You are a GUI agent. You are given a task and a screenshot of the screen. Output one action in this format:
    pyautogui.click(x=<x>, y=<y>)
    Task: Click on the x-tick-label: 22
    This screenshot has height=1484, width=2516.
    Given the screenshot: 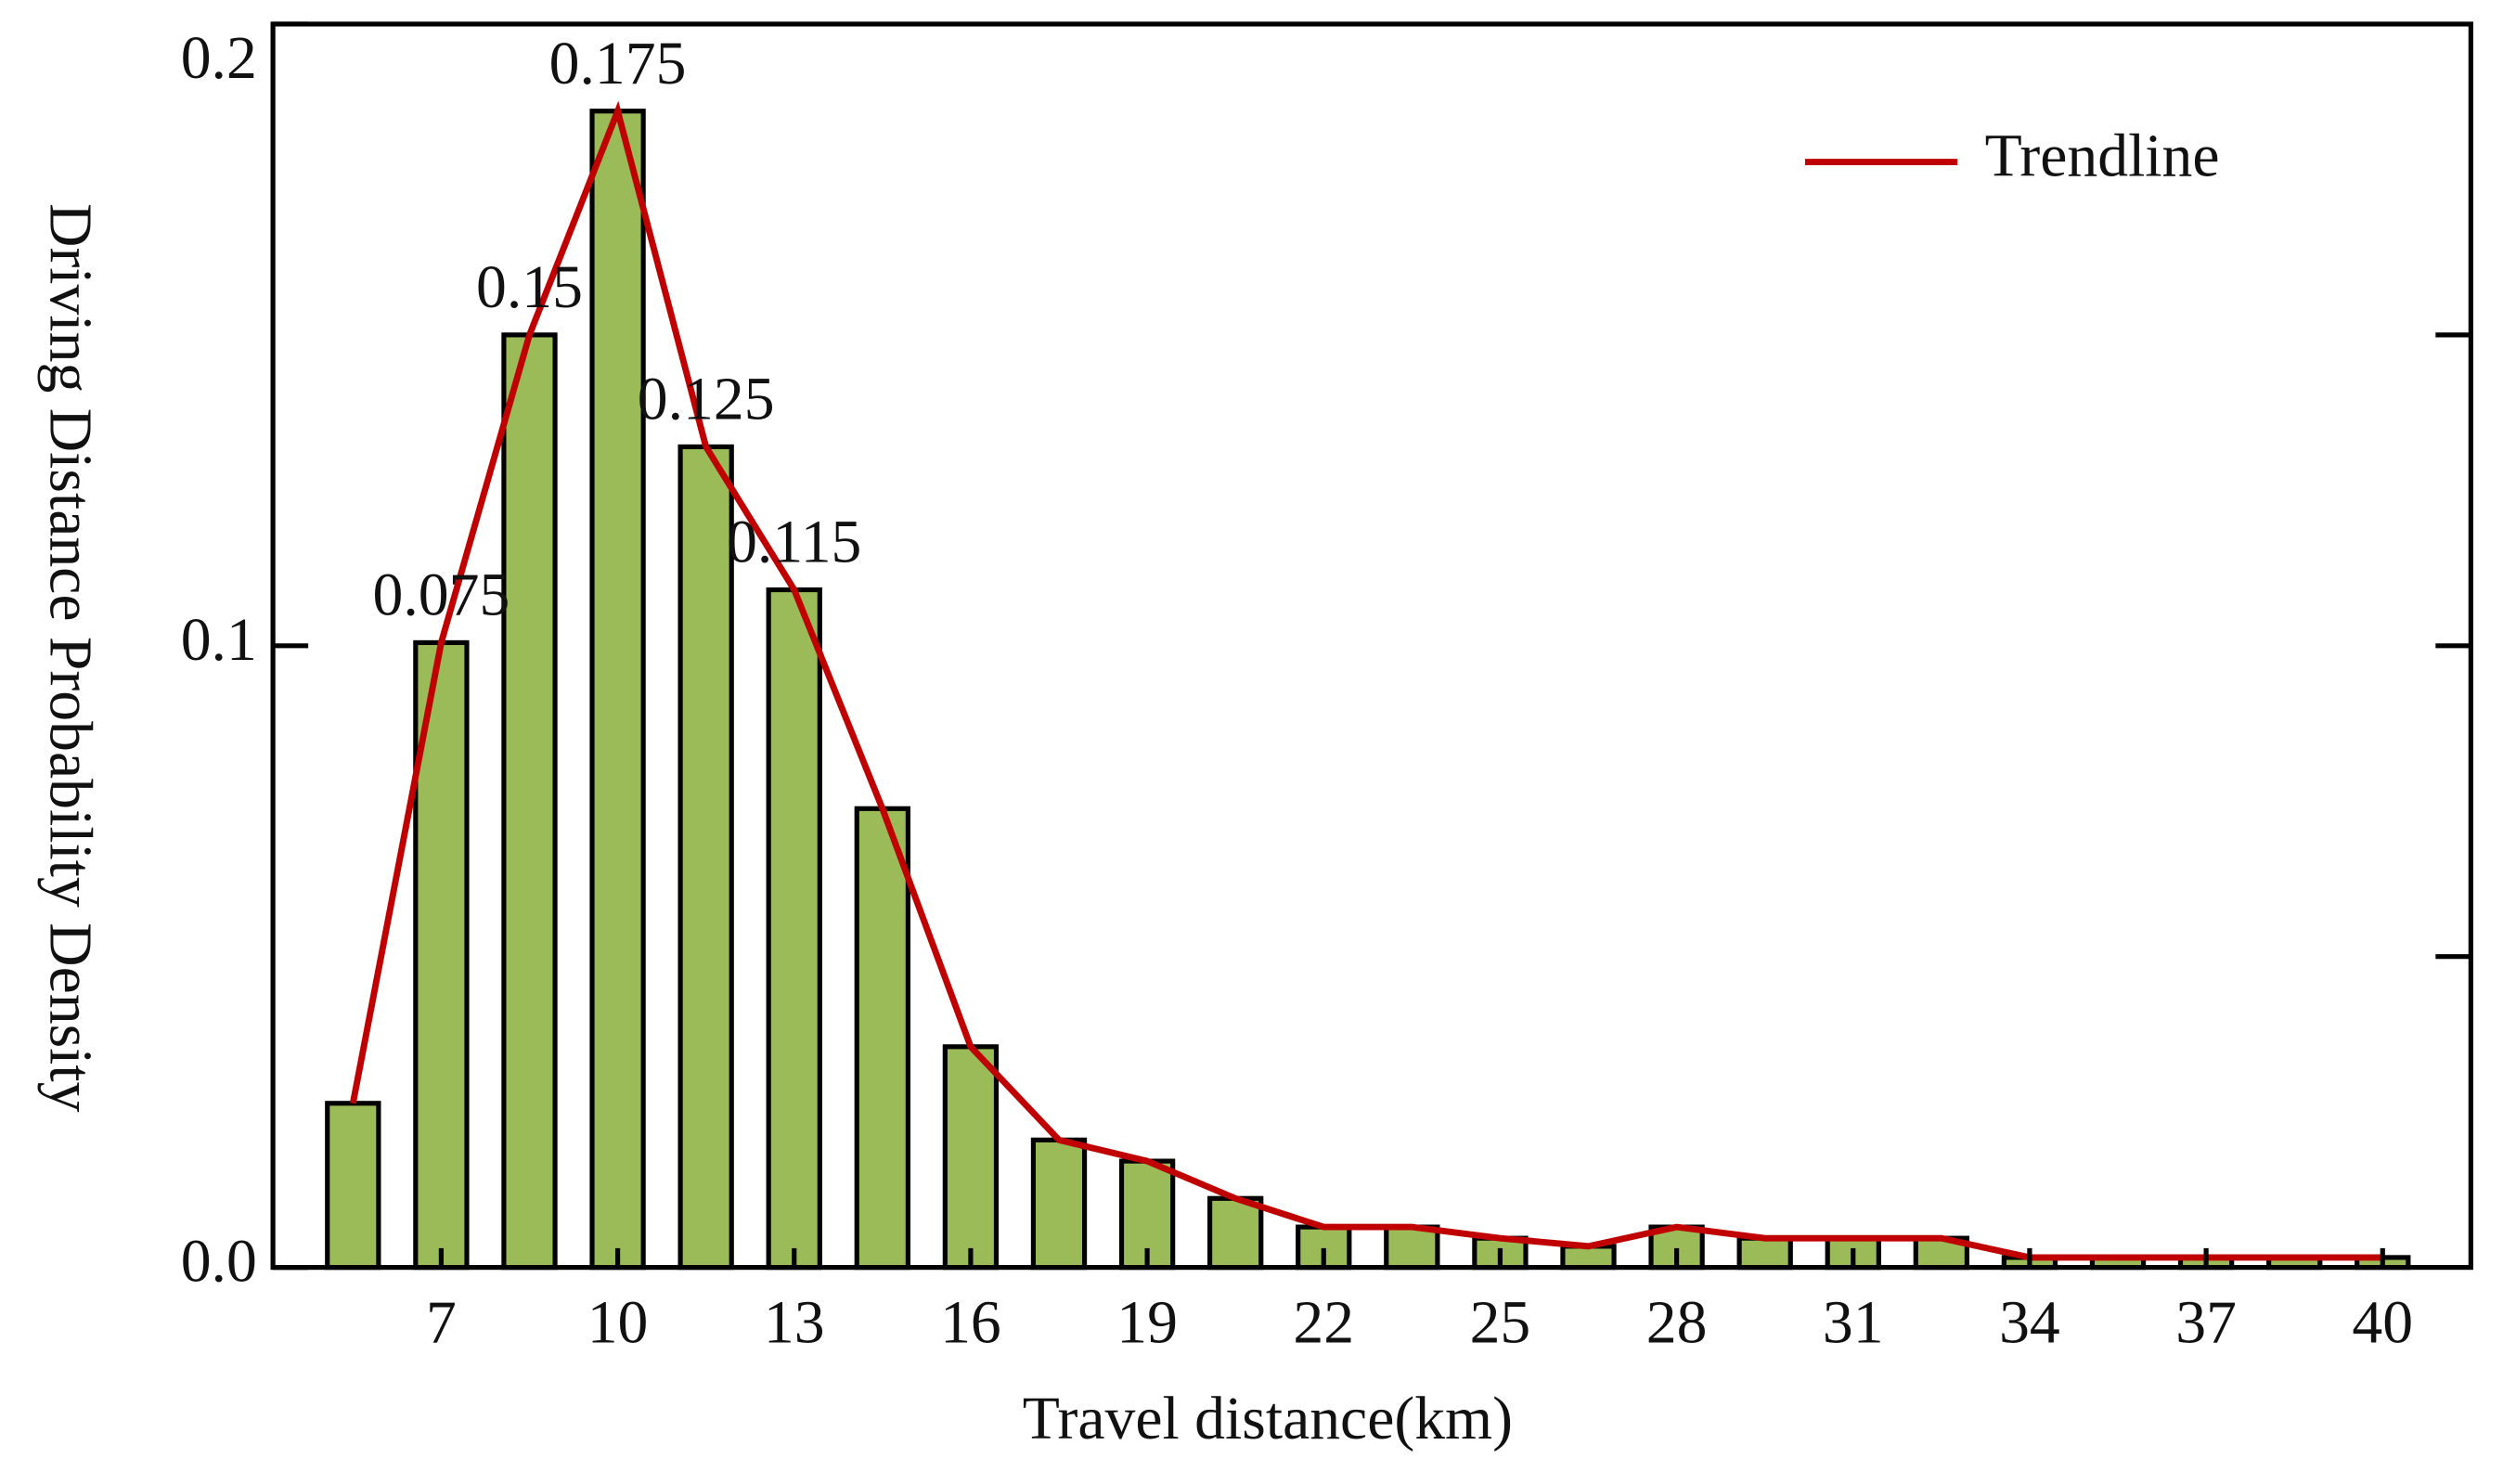 What is the action you would take?
    pyautogui.click(x=1323, y=1322)
    